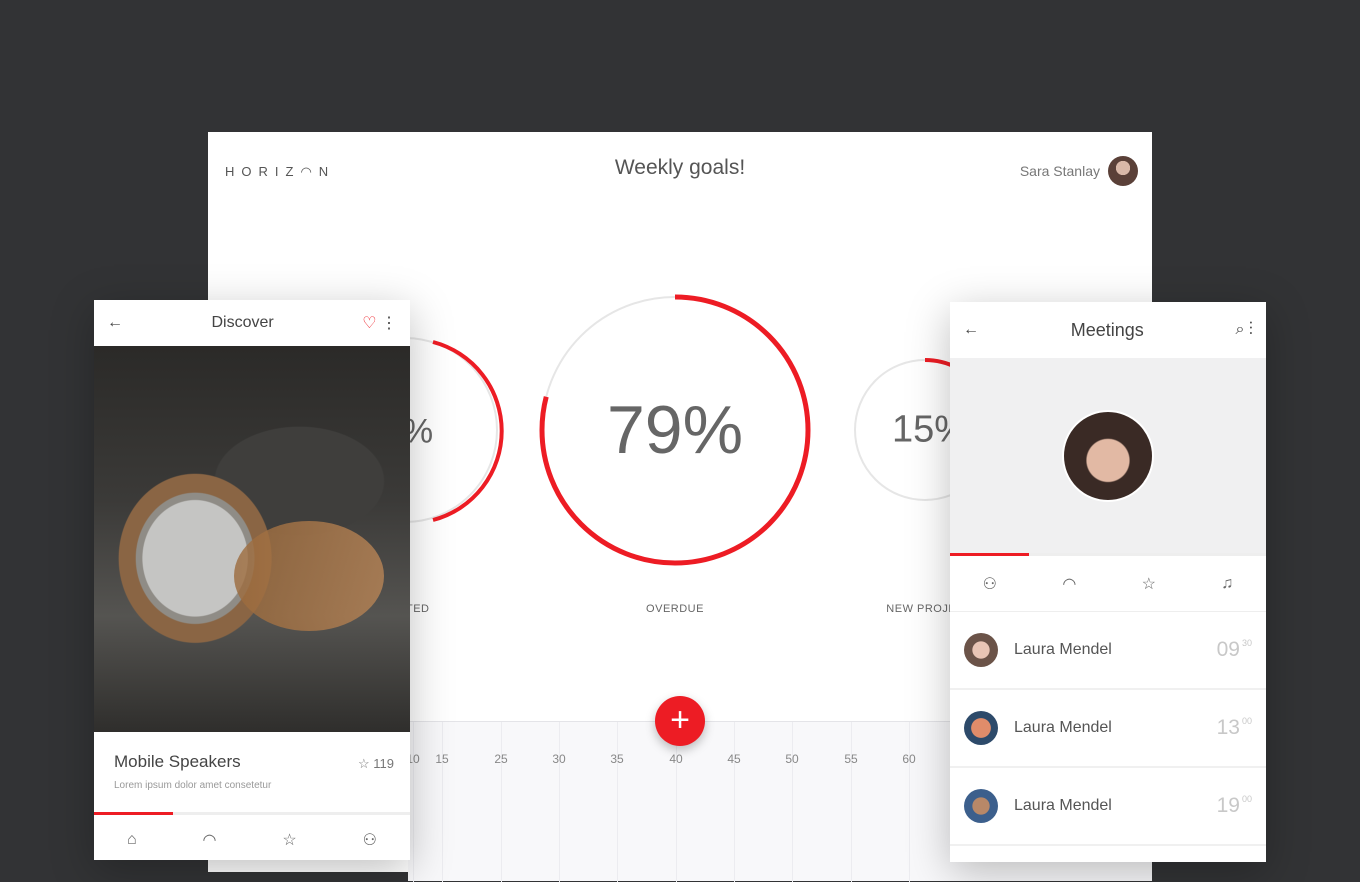 The width and height of the screenshot is (1360, 882). I want to click on page-title: Weekly goals!, so click(680, 167).